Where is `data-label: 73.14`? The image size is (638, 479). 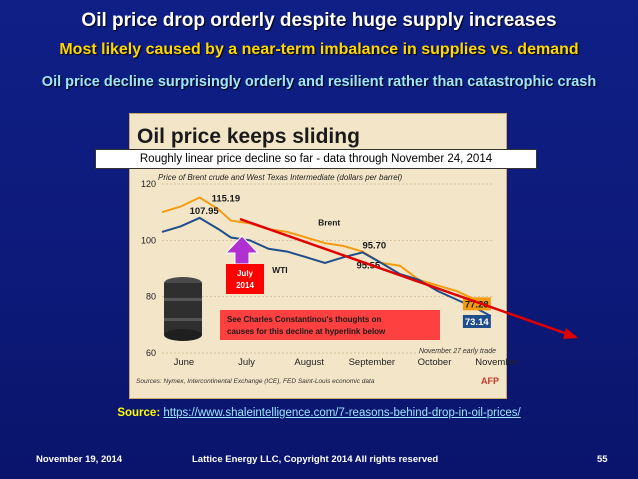
data-label: 73.14 is located at coordinates (477, 322).